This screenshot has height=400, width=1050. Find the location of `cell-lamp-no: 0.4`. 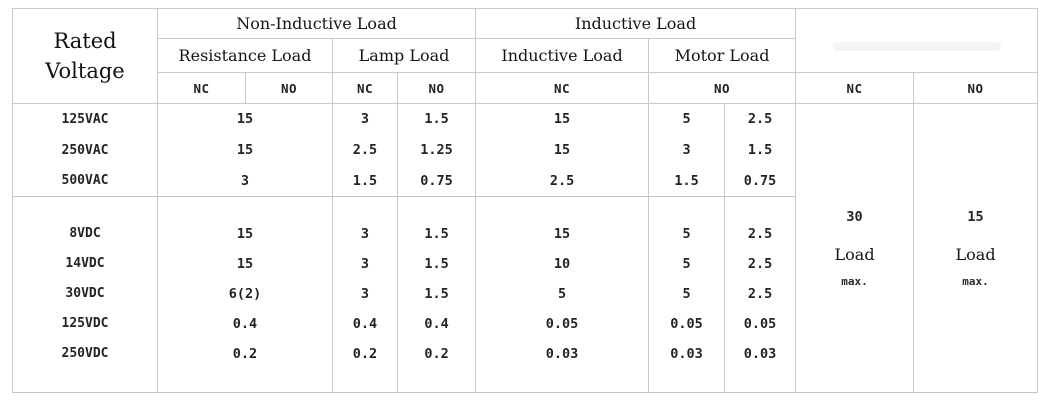

cell-lamp-no: 0.4 is located at coordinates (436, 323).